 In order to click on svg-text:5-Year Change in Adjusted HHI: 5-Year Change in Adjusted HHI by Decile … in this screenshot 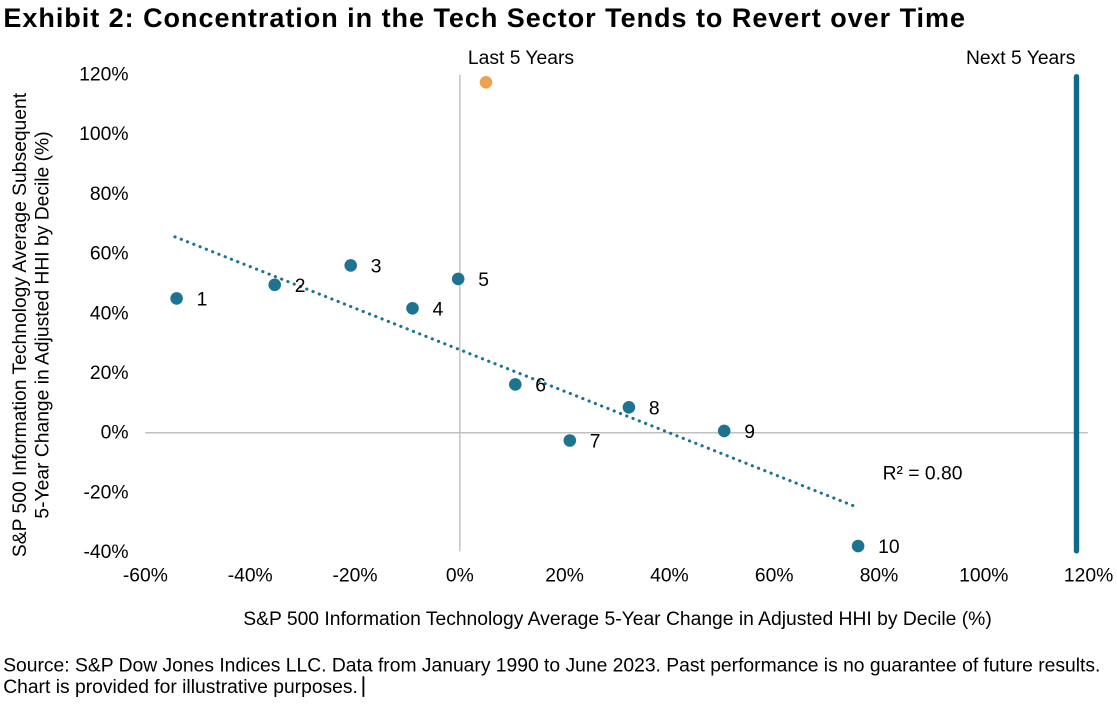, I will do `click(42, 324)`.